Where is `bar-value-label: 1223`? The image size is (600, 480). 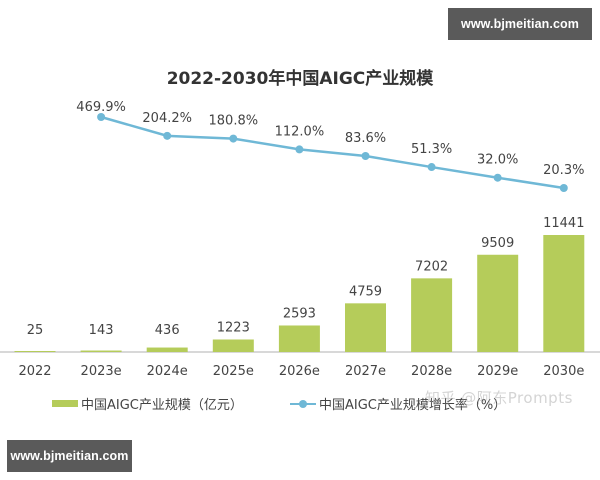 bar-value-label: 1223 is located at coordinates (233, 327).